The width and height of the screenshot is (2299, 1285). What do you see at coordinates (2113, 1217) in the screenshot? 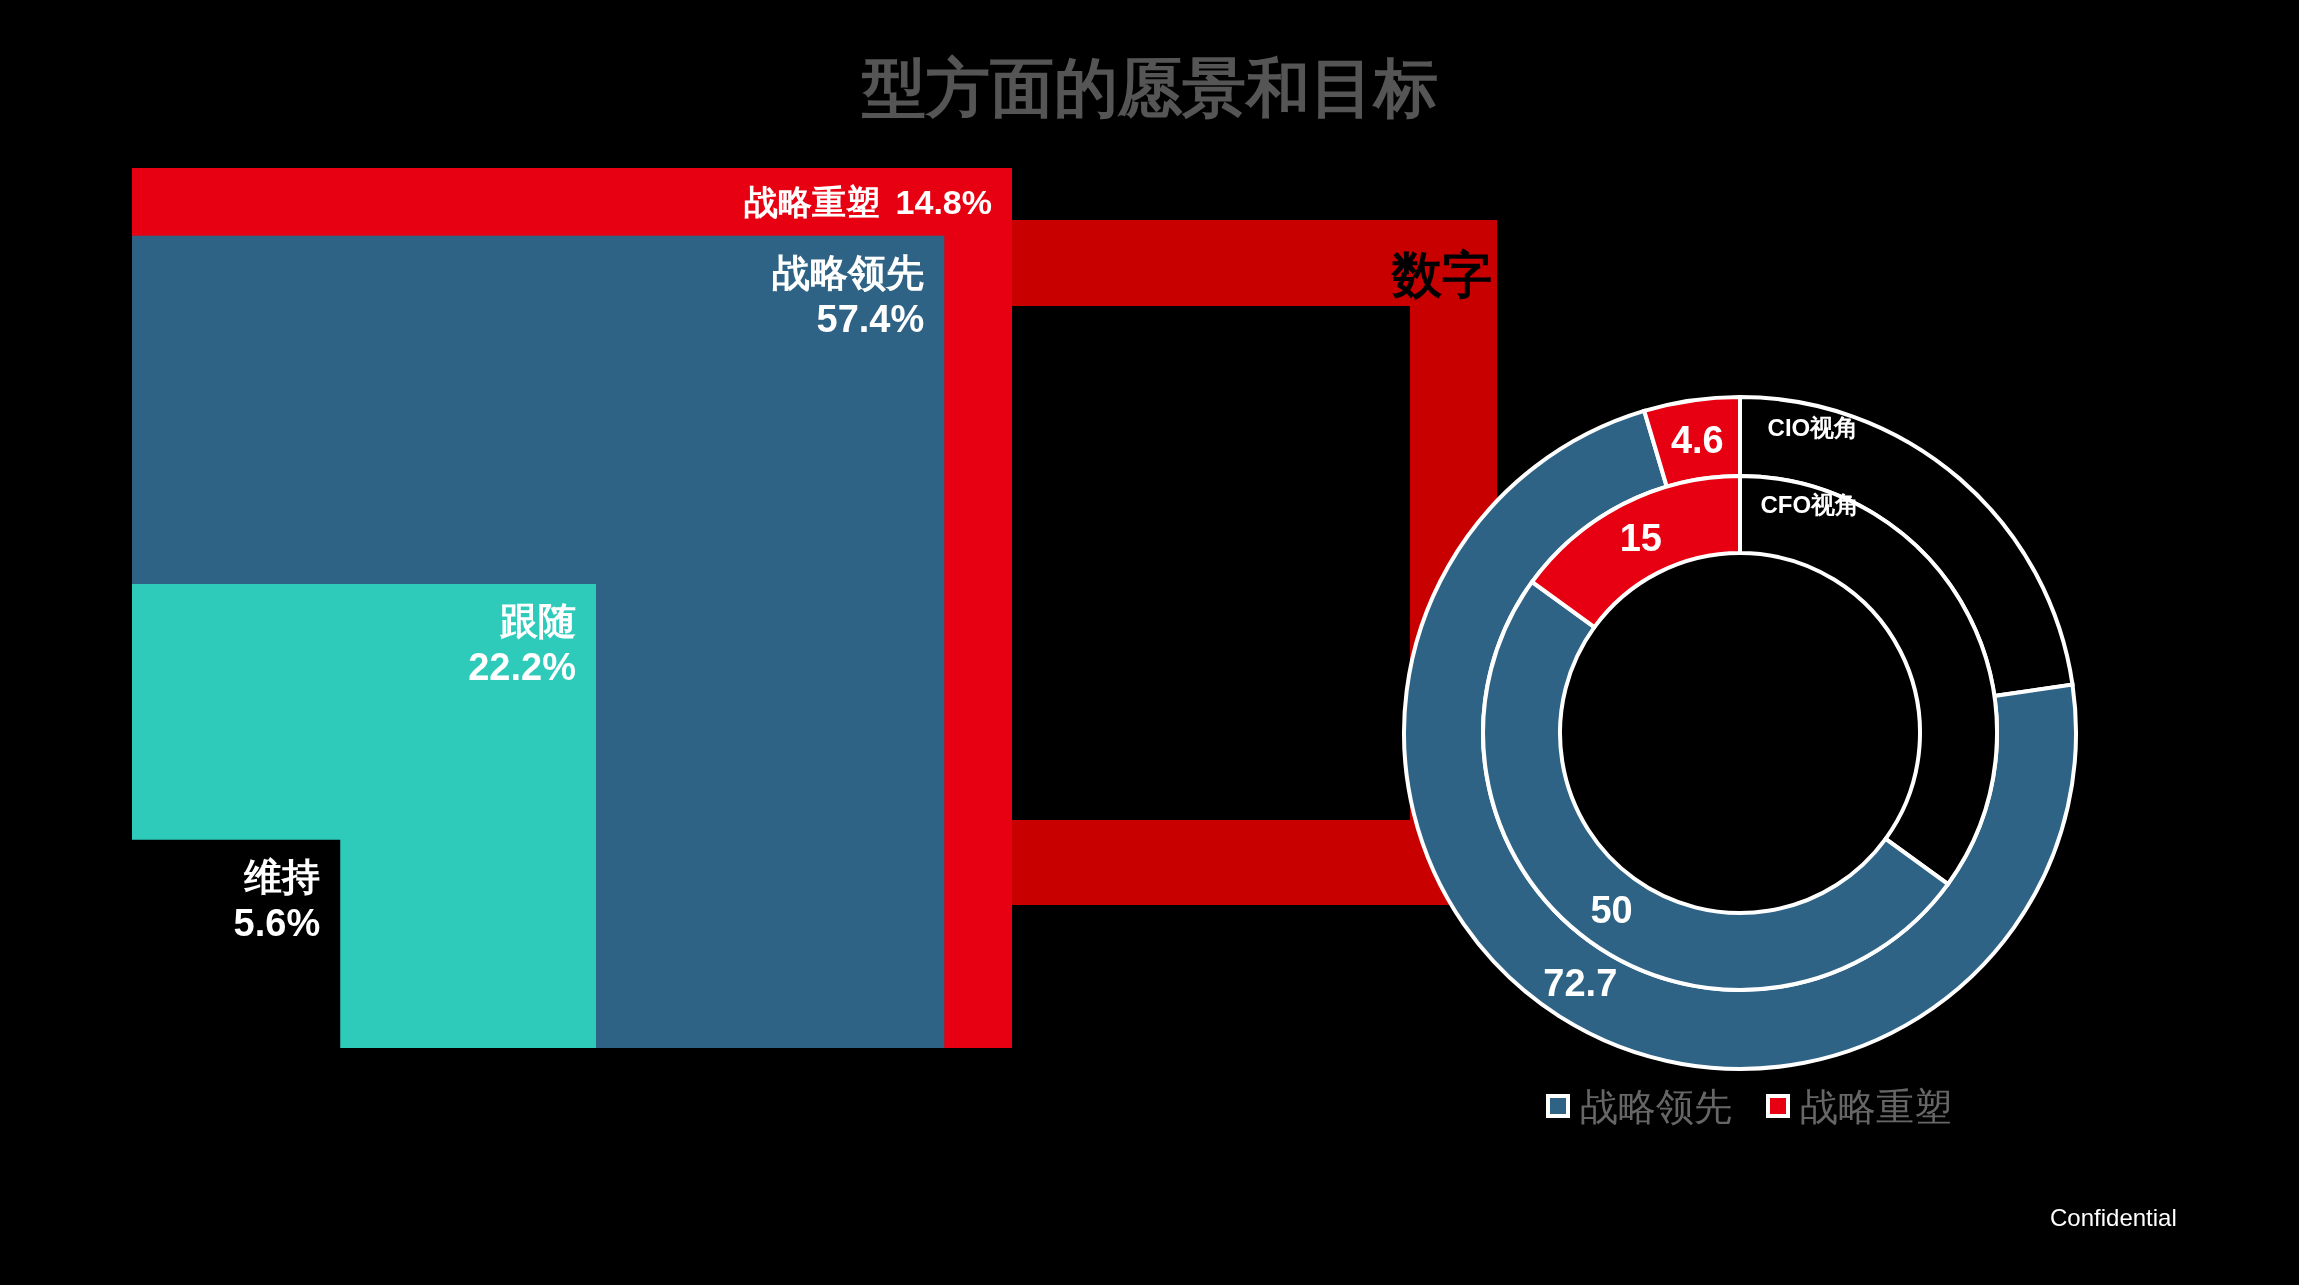
I see `text: Confidential` at bounding box center [2113, 1217].